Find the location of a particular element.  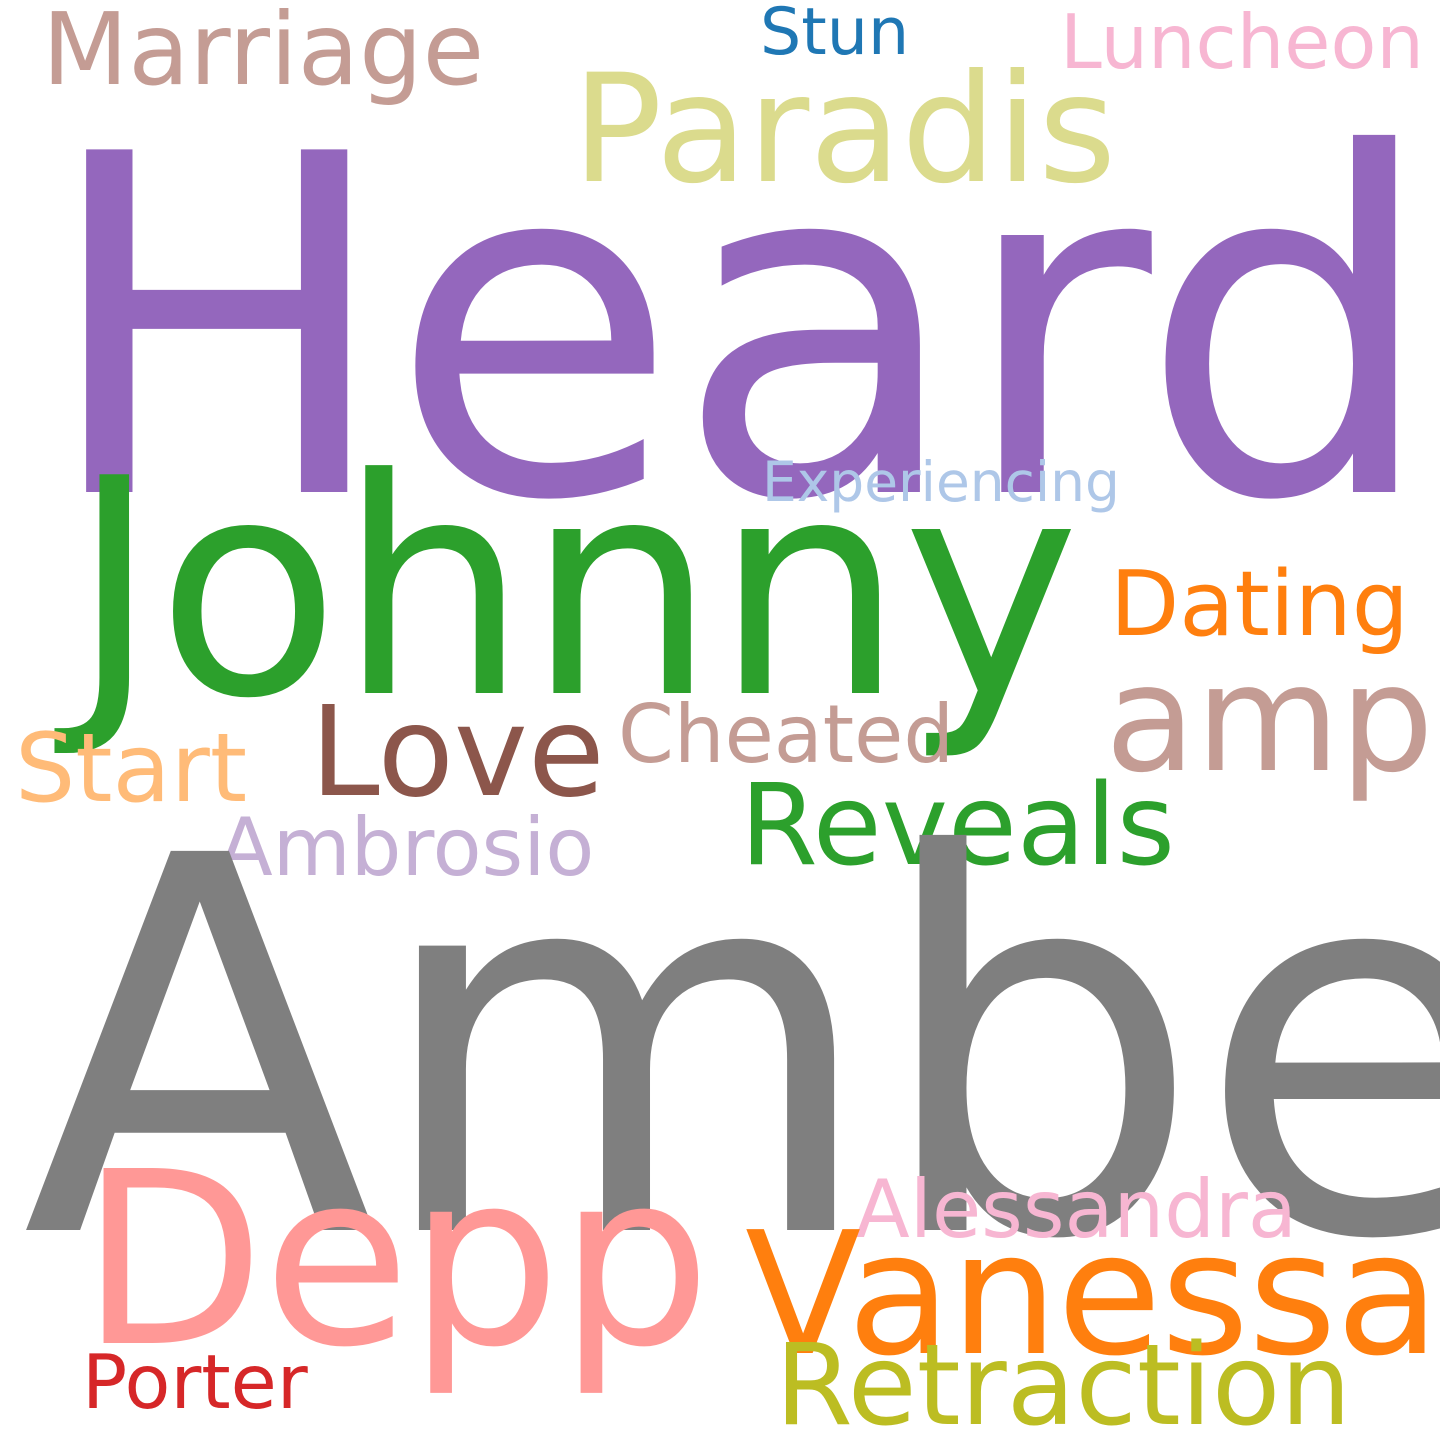

word-retraction: Retraction is located at coordinates (1063, 1386).